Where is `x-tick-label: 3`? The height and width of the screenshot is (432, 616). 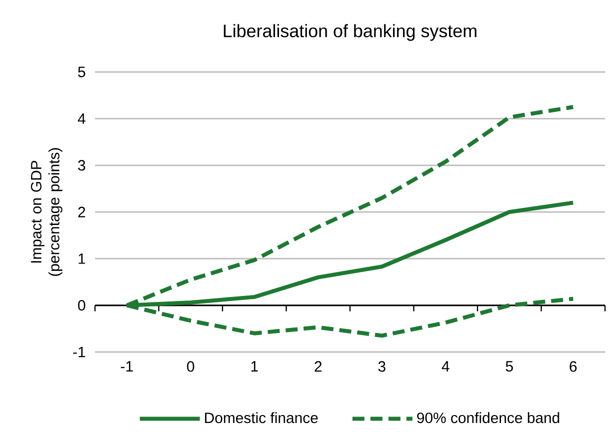 x-tick-label: 3 is located at coordinates (382, 366).